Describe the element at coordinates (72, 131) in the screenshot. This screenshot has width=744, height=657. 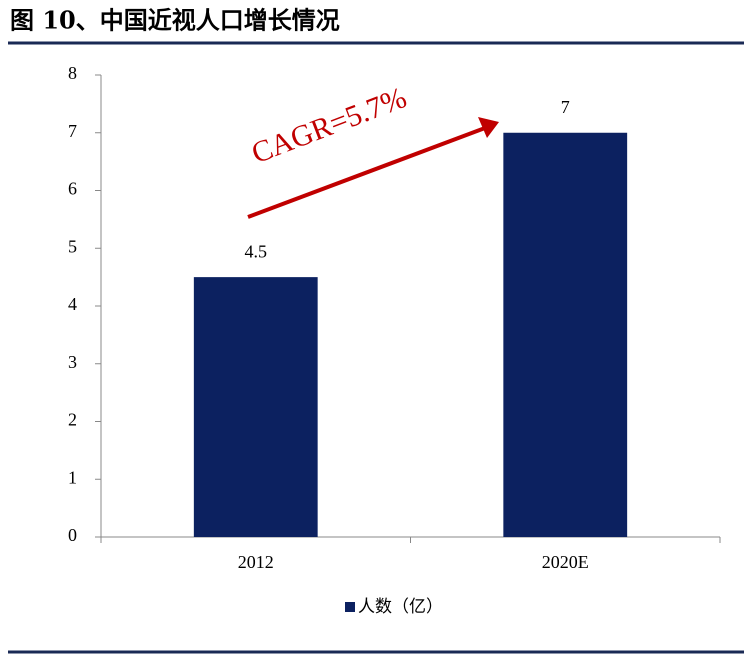
I see `y-tick-label: 7` at that location.